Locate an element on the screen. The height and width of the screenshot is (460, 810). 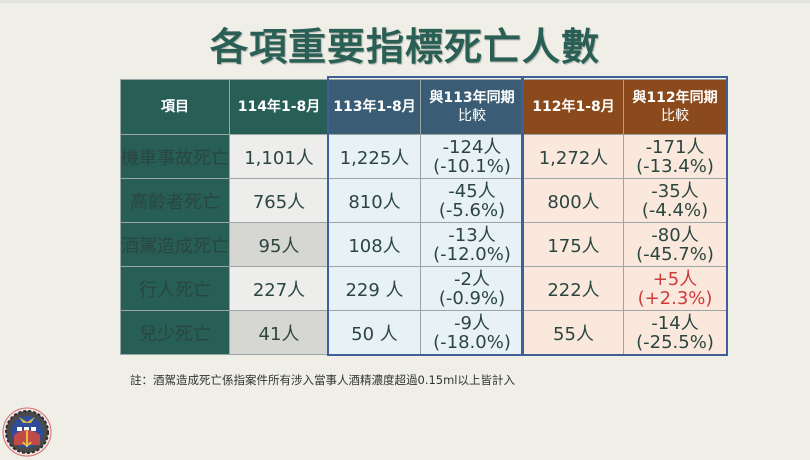
cell-diff-112: -35人 (-4.4%) is located at coordinates (675, 200).